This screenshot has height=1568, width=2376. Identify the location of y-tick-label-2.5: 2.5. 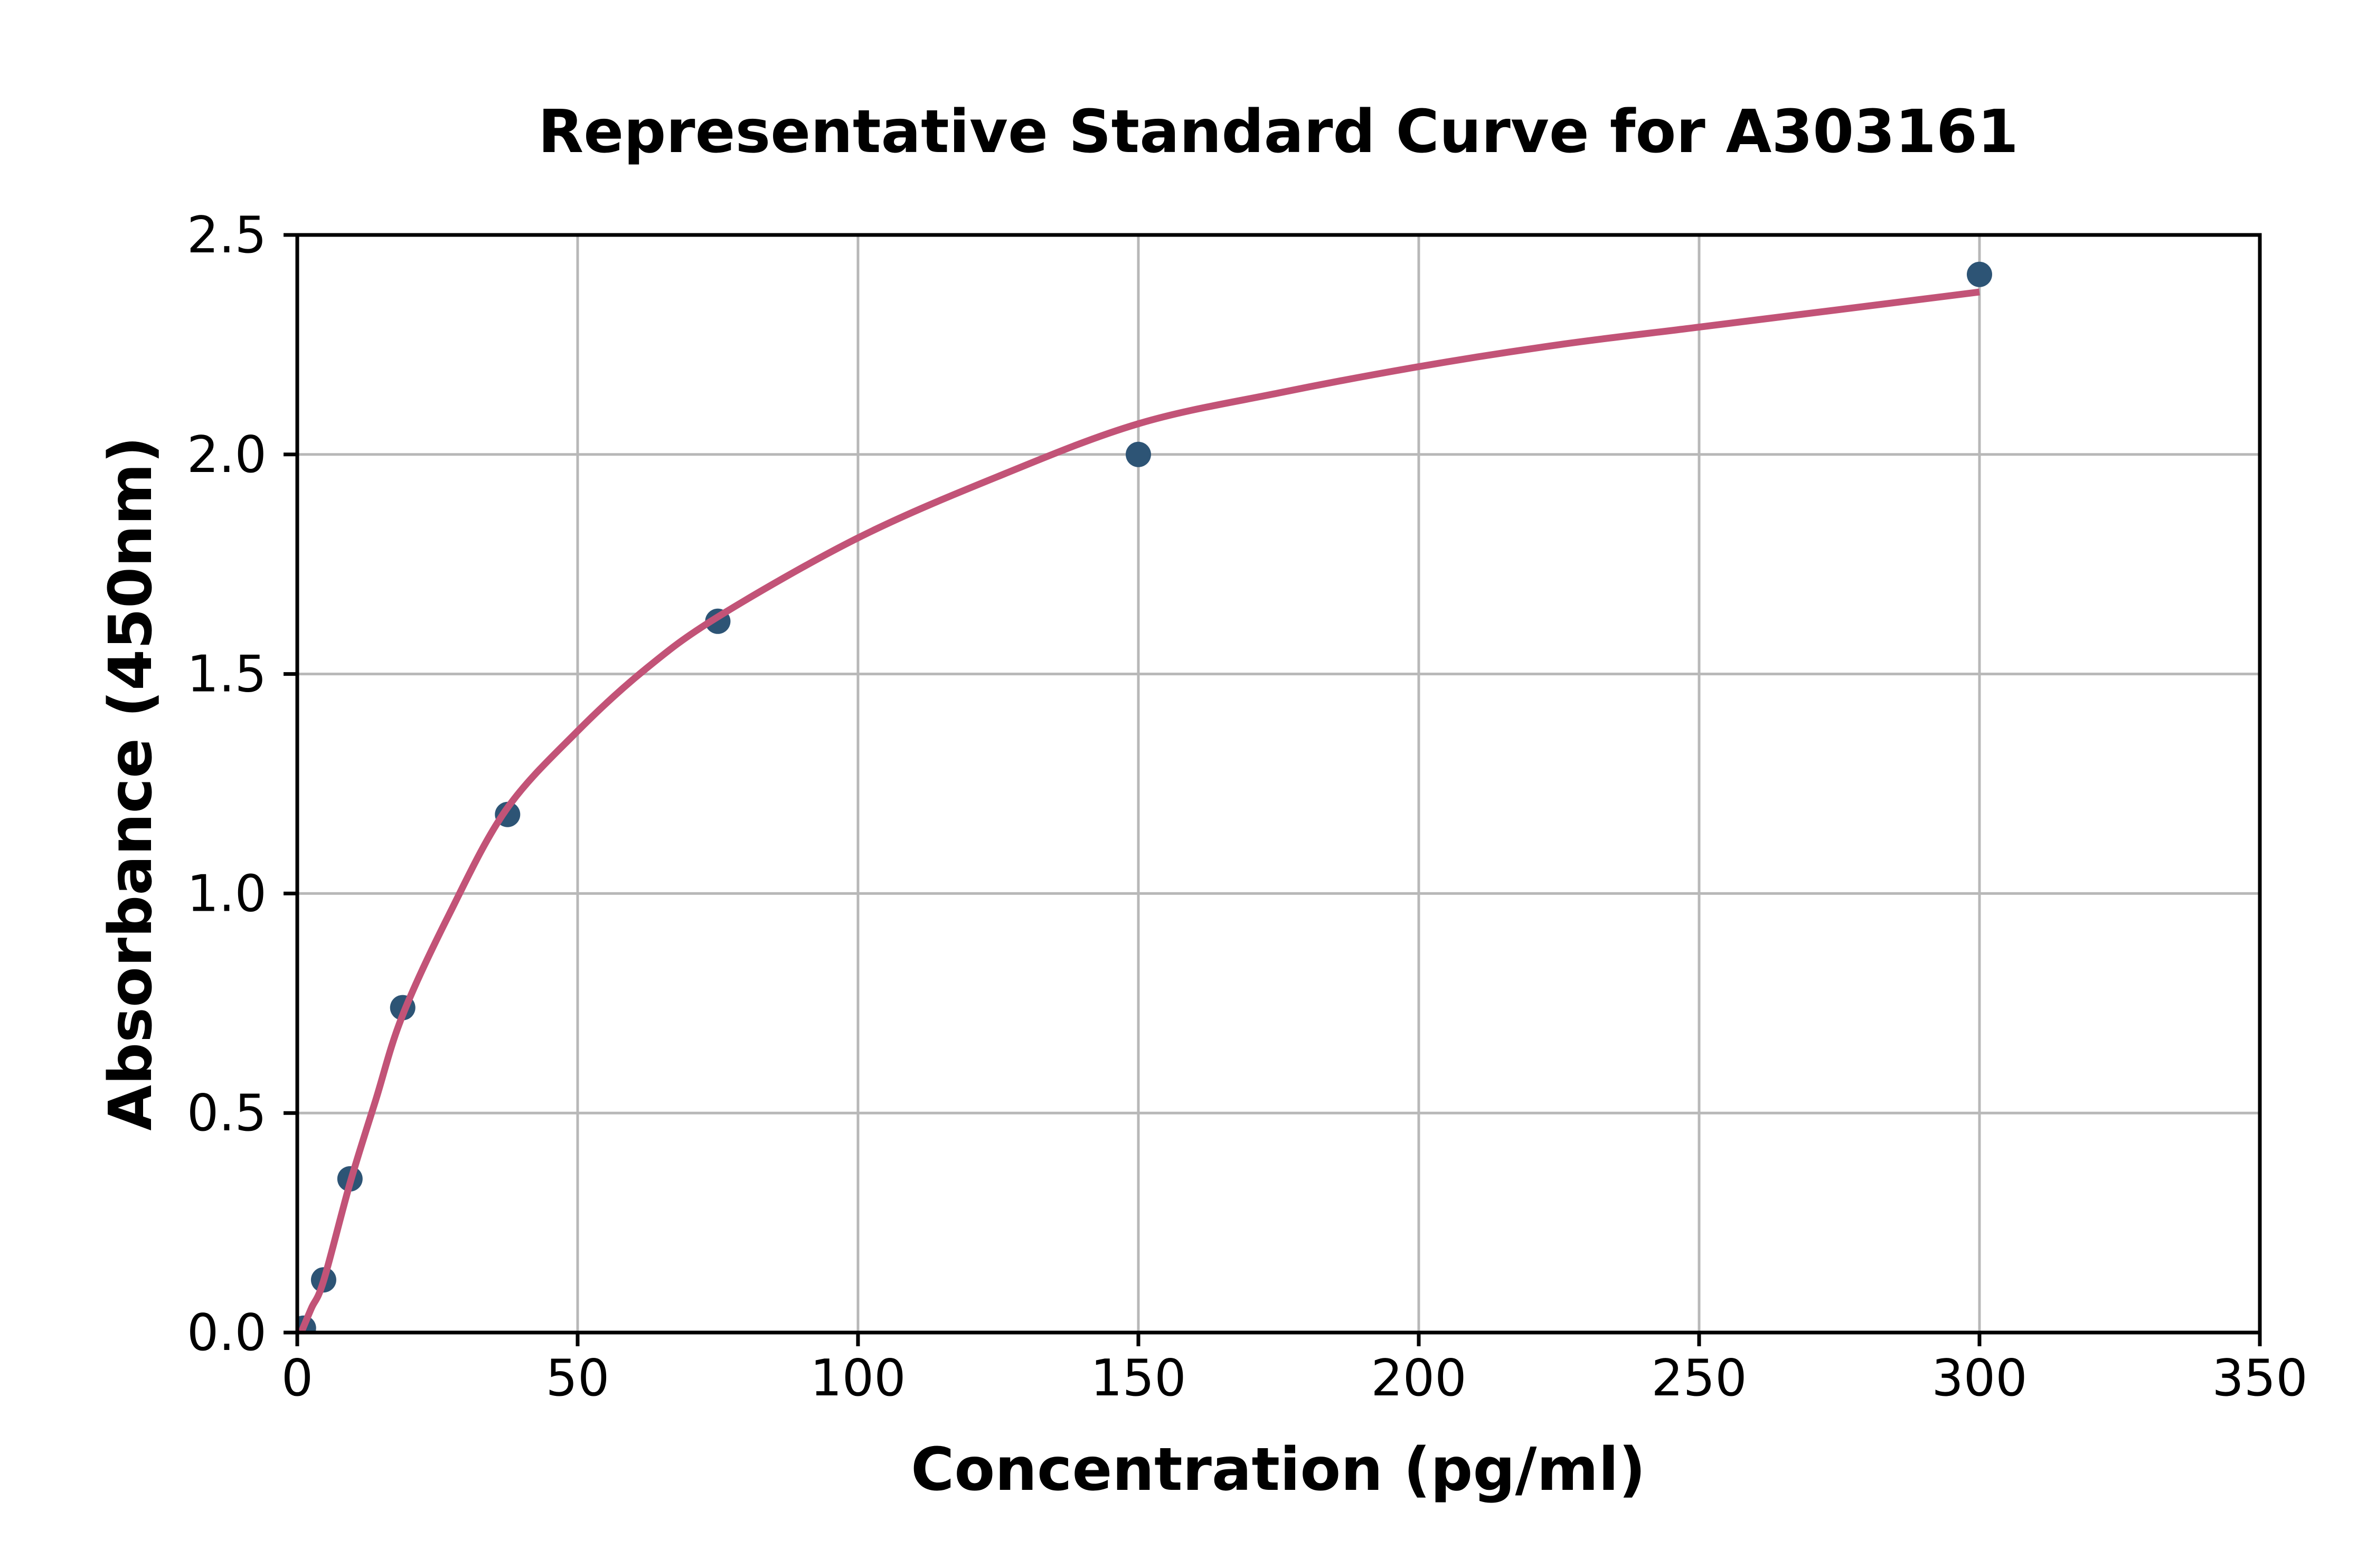
(227, 235).